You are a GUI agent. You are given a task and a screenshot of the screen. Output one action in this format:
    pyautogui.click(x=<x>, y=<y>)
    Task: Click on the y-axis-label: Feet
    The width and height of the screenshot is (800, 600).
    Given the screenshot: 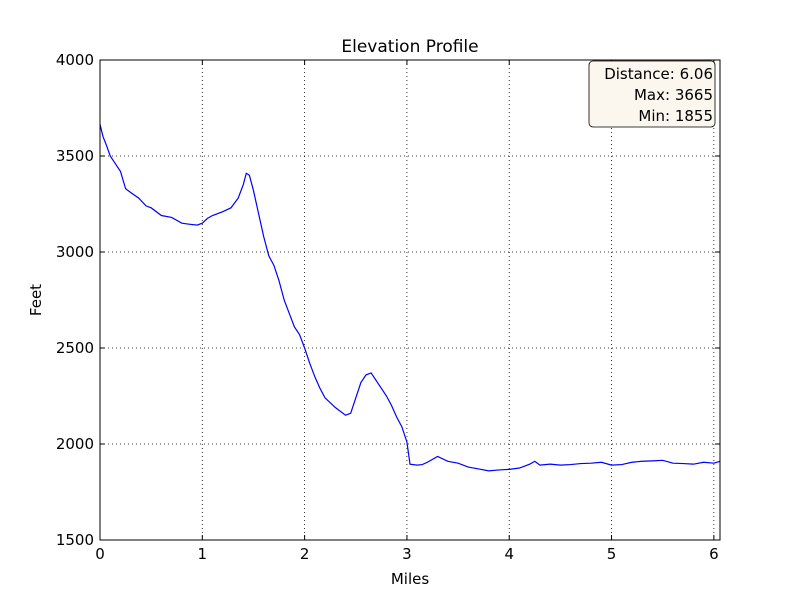 What is the action you would take?
    pyautogui.click(x=36, y=300)
    